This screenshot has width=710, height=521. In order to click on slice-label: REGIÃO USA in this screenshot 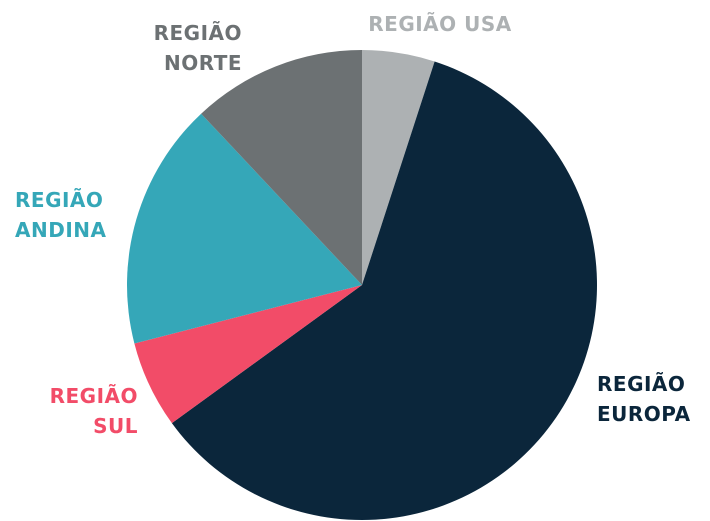, I will do `click(440, 24)`.